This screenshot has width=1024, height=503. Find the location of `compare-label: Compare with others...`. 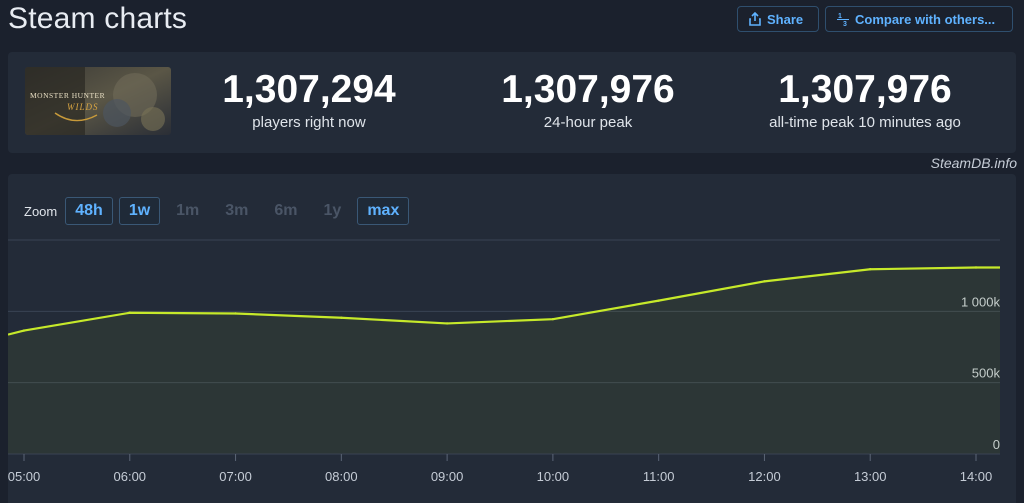

compare-label: Compare with others... is located at coordinates (925, 19).